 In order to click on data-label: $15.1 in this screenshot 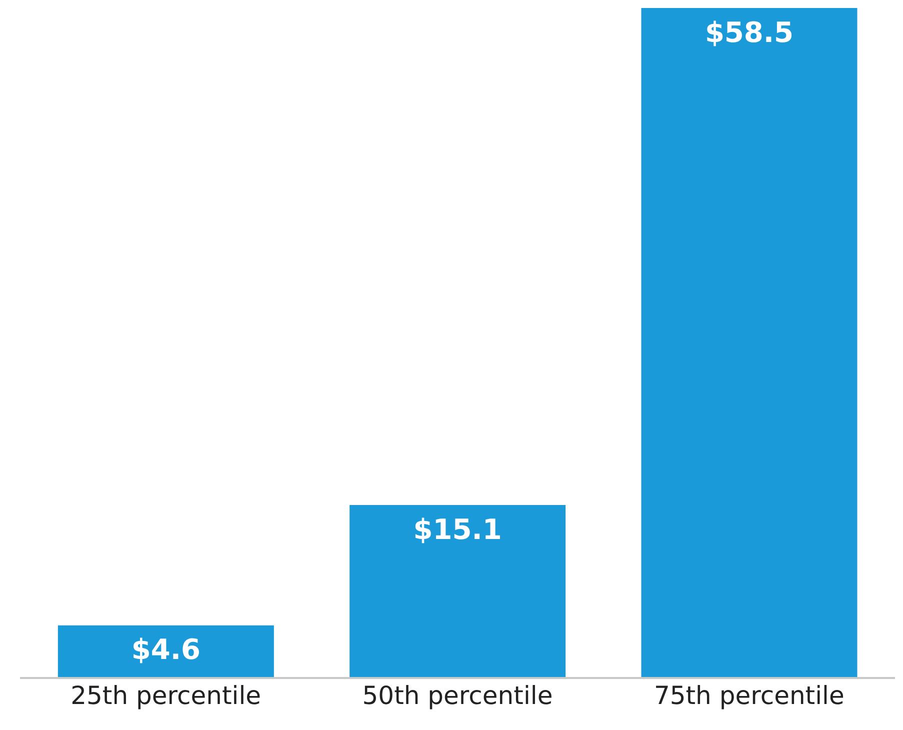, I will do `click(457, 529)`.